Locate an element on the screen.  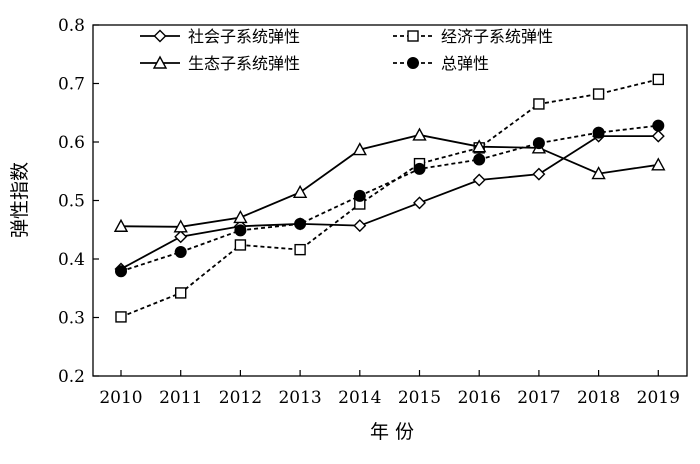
y-tick-label: 0.5 is located at coordinates (71, 202).